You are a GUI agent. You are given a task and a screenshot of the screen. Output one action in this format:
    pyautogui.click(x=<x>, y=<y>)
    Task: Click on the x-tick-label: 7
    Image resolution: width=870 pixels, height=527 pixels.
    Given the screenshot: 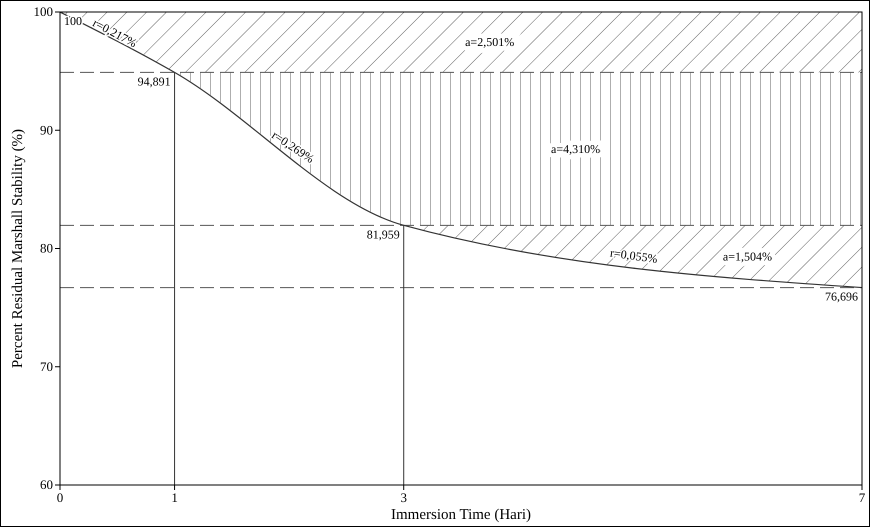 What is the action you would take?
    pyautogui.click(x=862, y=497)
    